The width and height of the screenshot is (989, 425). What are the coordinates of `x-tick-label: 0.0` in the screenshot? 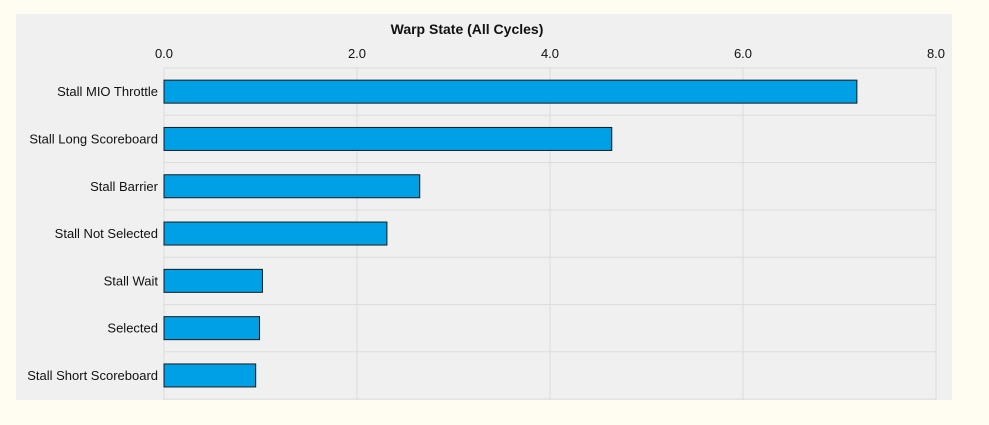 It's located at (164, 53).